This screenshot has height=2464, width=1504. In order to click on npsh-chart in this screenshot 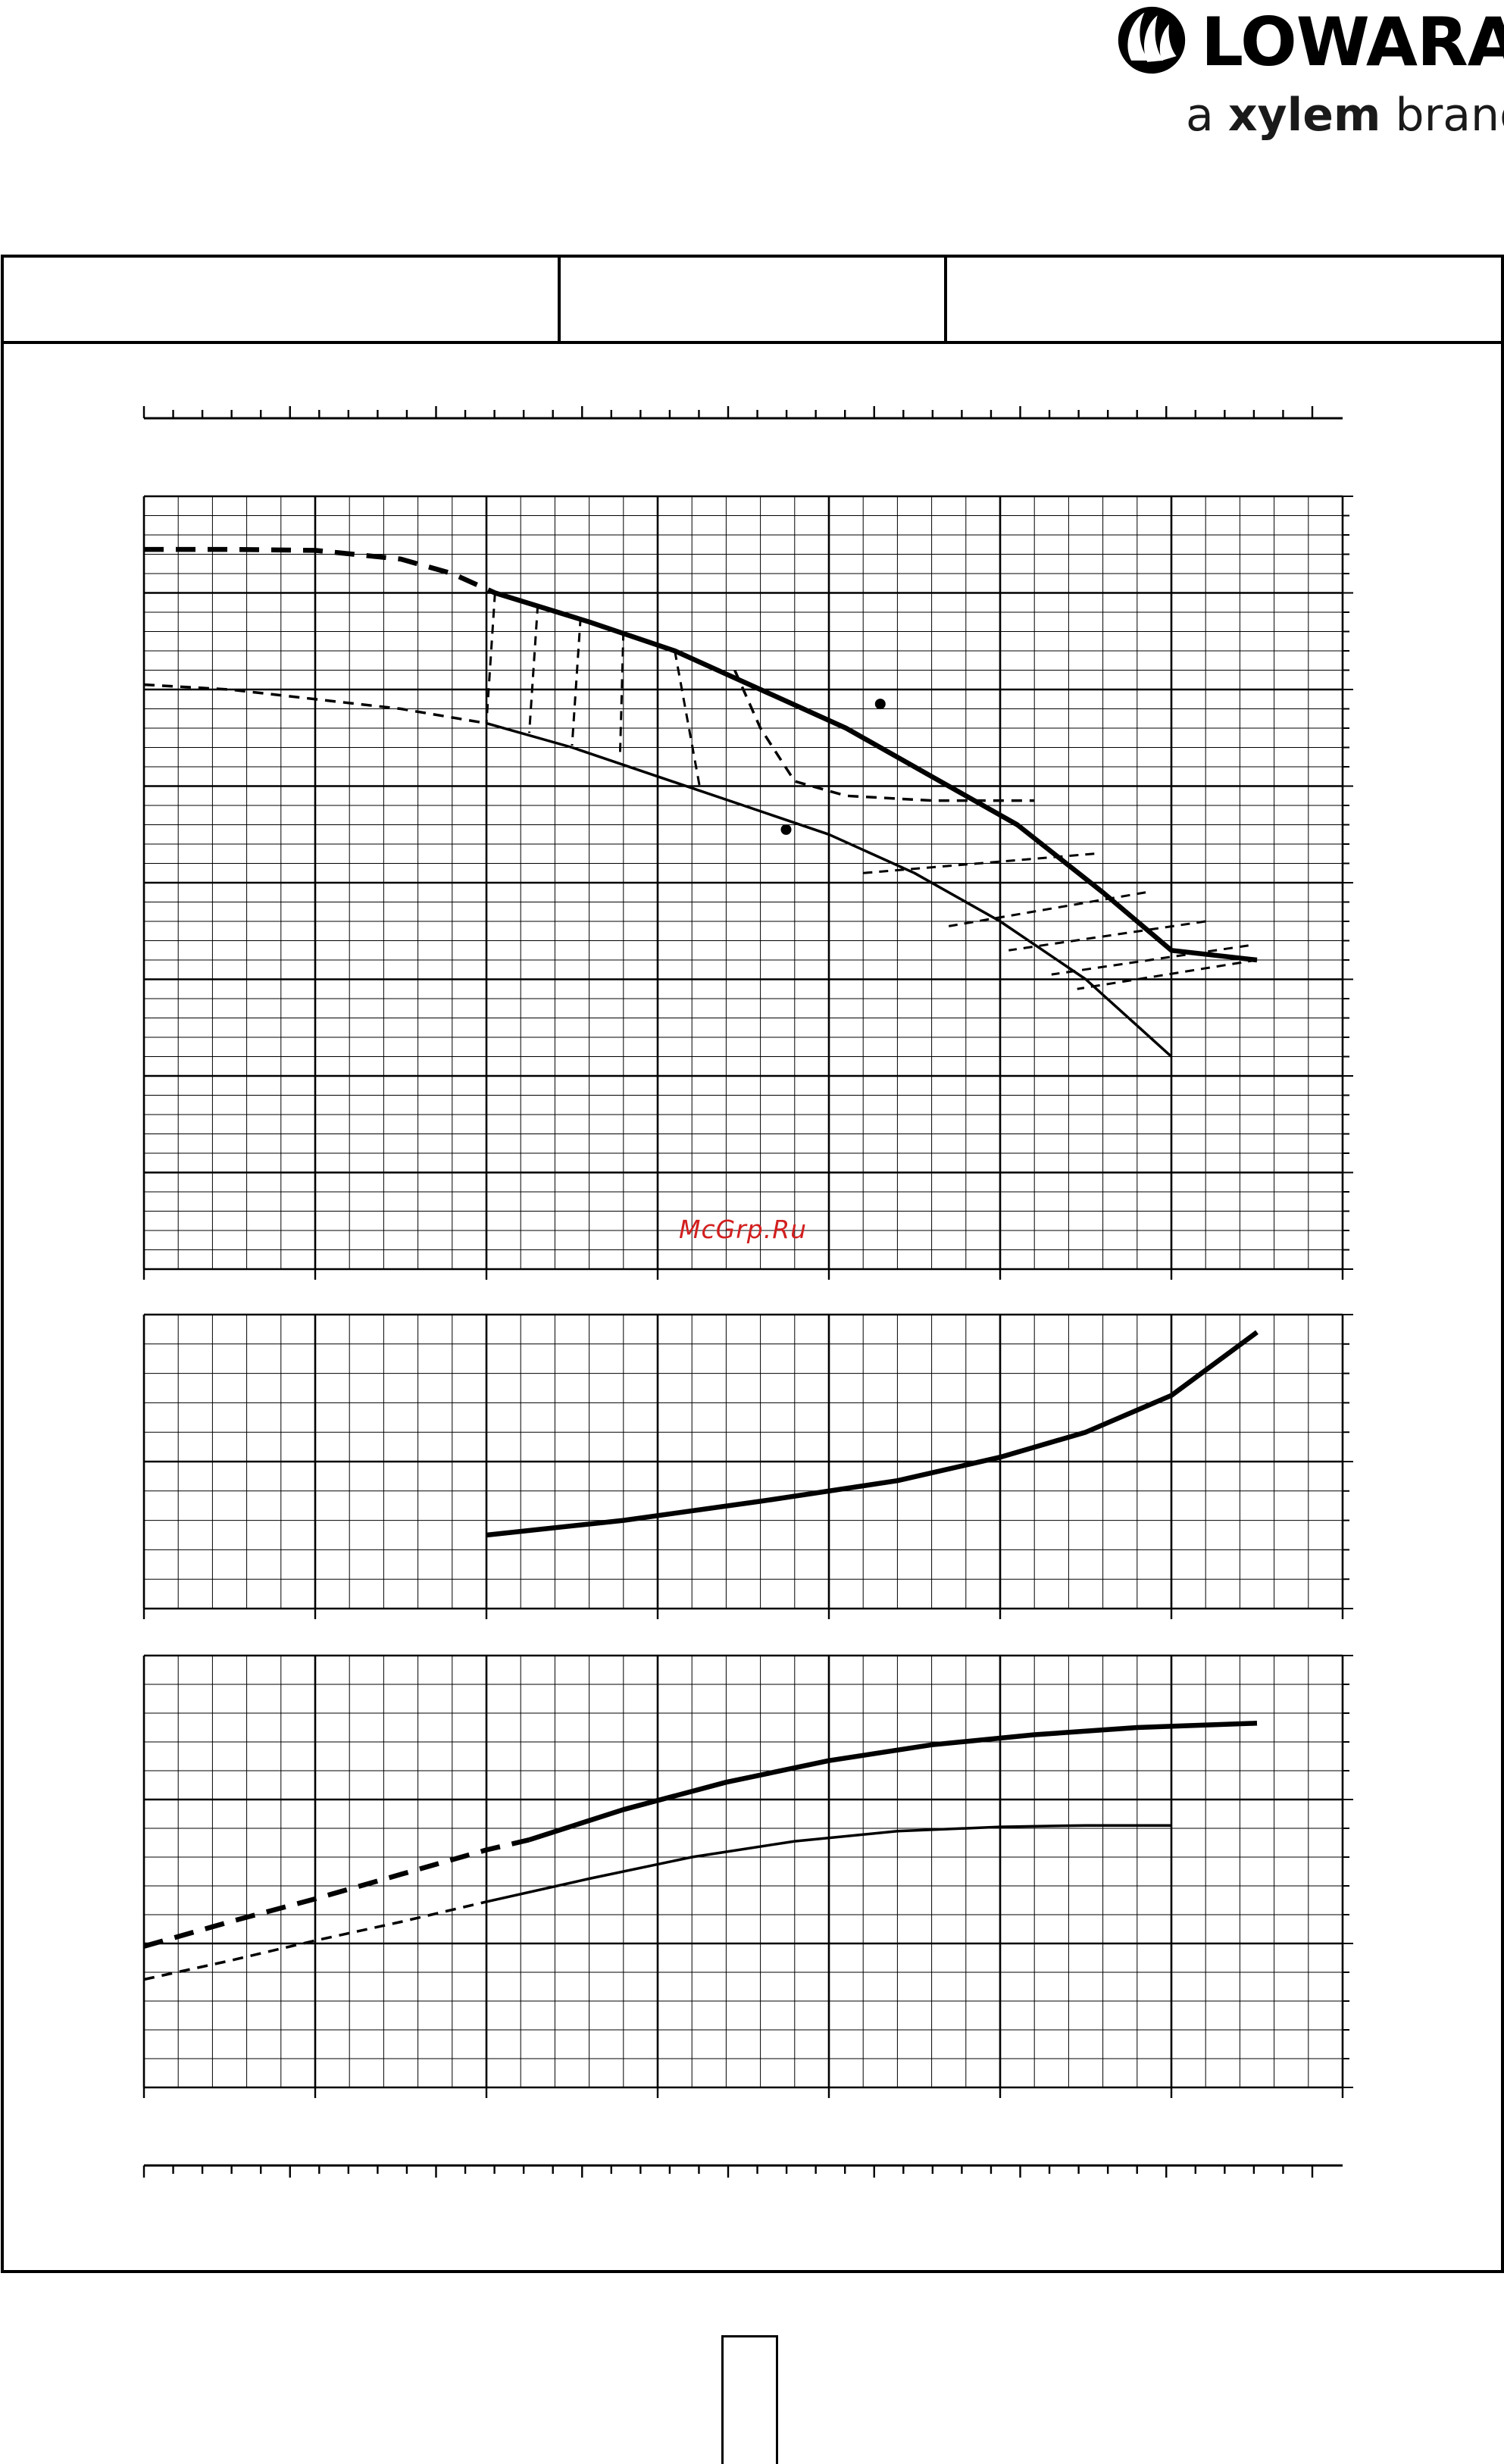, I will do `click(747, 1876)`.